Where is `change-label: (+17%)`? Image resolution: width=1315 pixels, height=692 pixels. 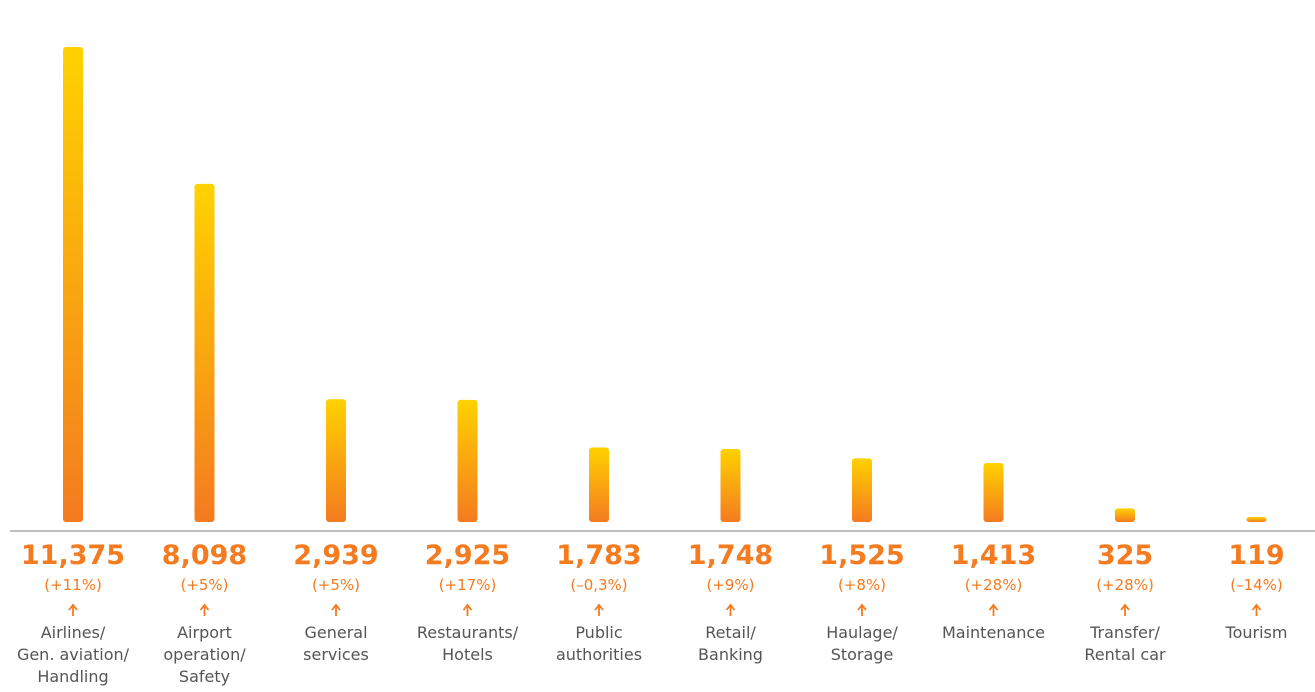
change-label: (+17%) is located at coordinates (468, 585).